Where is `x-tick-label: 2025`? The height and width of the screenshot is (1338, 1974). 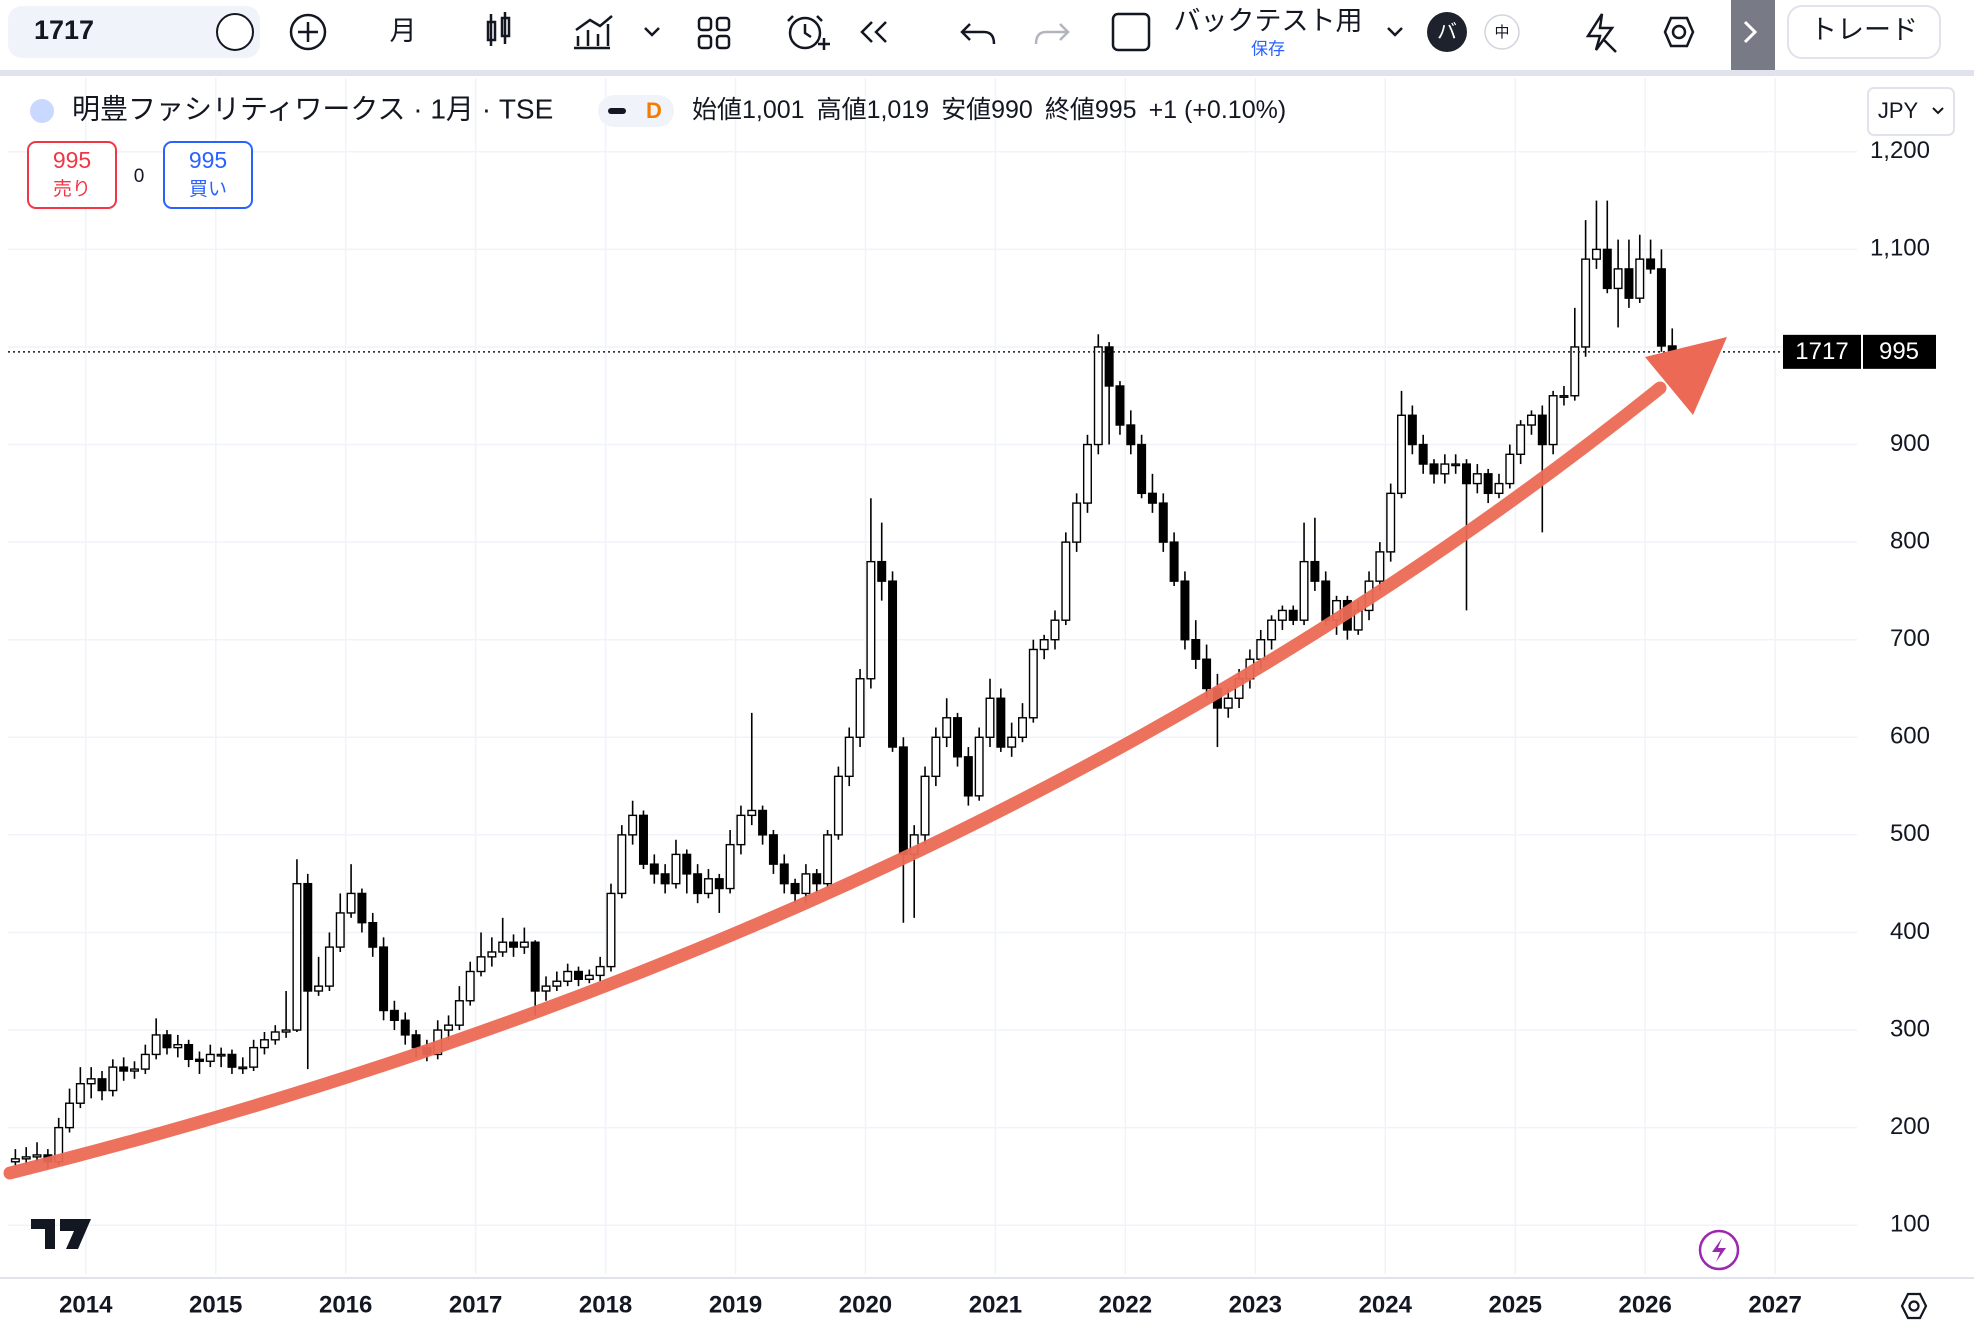
x-tick-label: 2025 is located at coordinates (1515, 1304).